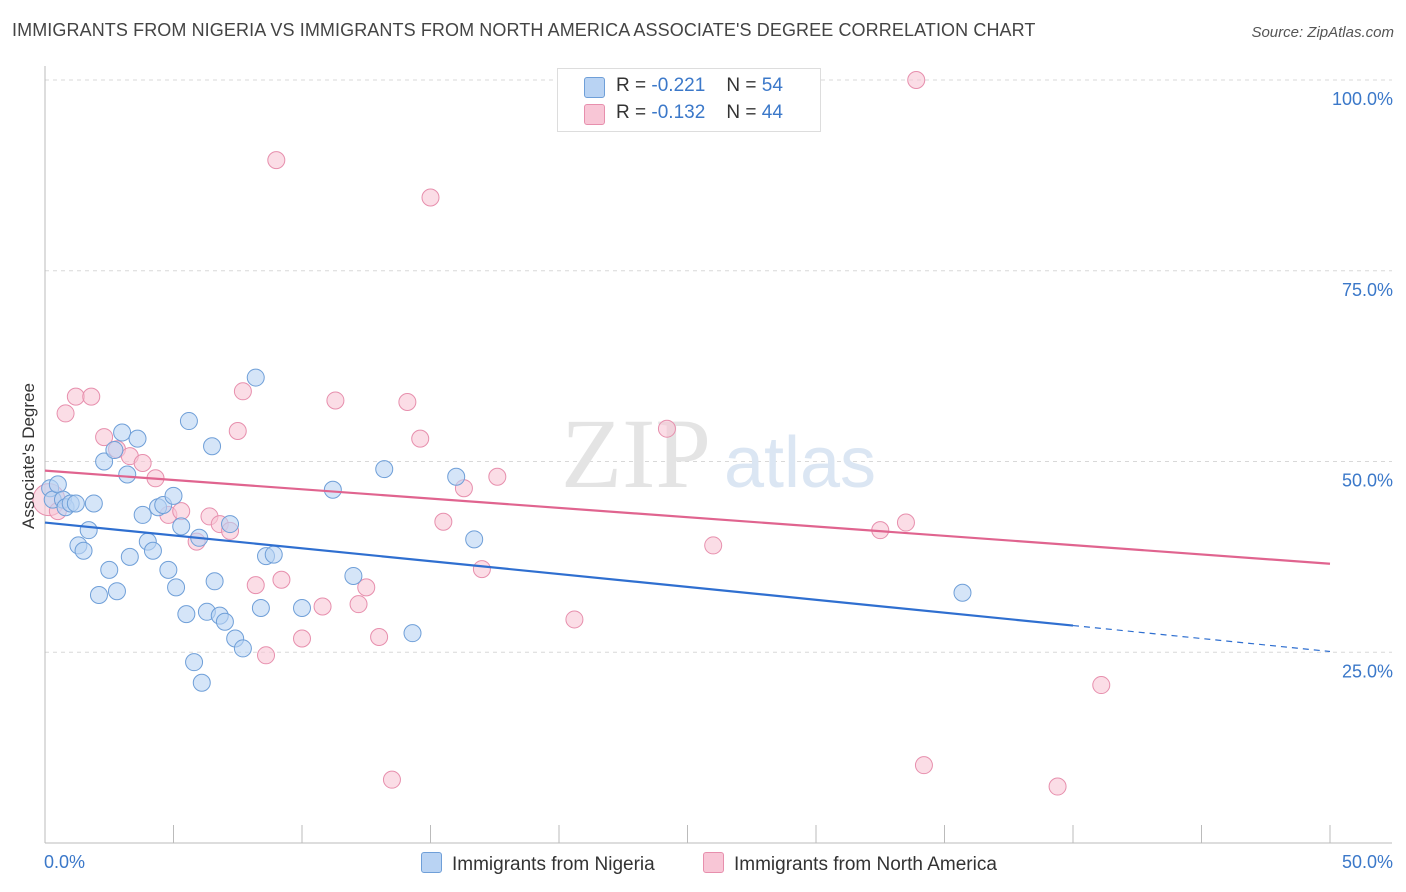  What do you see at coordinates (772, 85) in the screenshot?
I see `legend-n-value: 54` at bounding box center [772, 85].